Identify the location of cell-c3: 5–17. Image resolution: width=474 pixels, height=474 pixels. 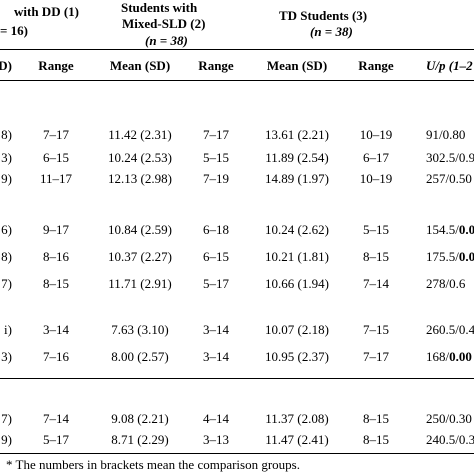
(216, 283).